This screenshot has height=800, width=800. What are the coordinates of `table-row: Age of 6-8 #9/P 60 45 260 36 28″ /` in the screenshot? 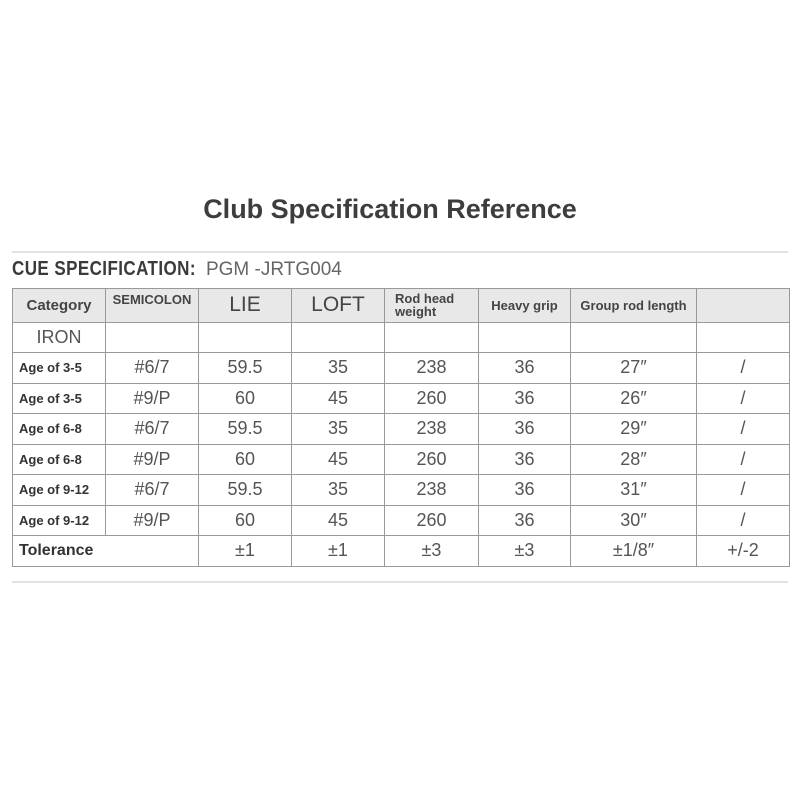 It's located at (401, 459).